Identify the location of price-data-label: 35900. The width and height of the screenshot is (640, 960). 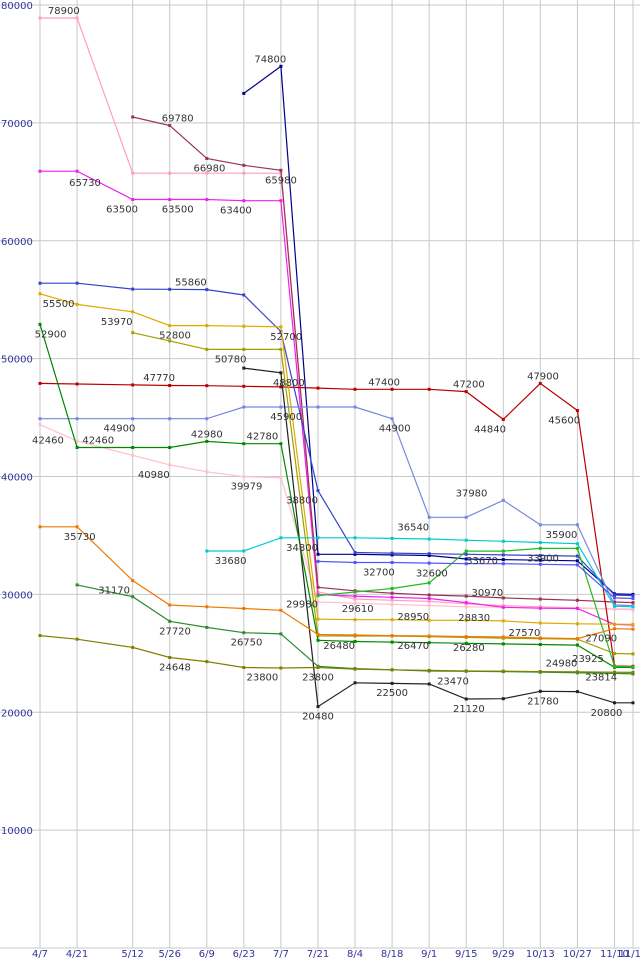
(562, 535).